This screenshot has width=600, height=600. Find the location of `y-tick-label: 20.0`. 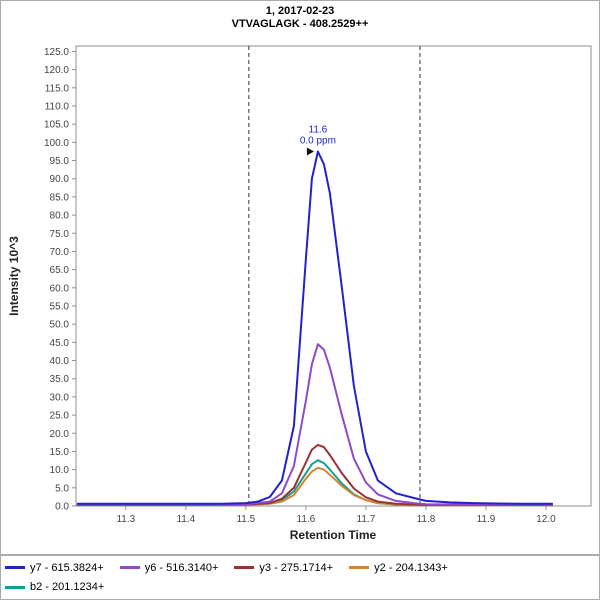

y-tick-label: 20.0 is located at coordinates (60, 434).